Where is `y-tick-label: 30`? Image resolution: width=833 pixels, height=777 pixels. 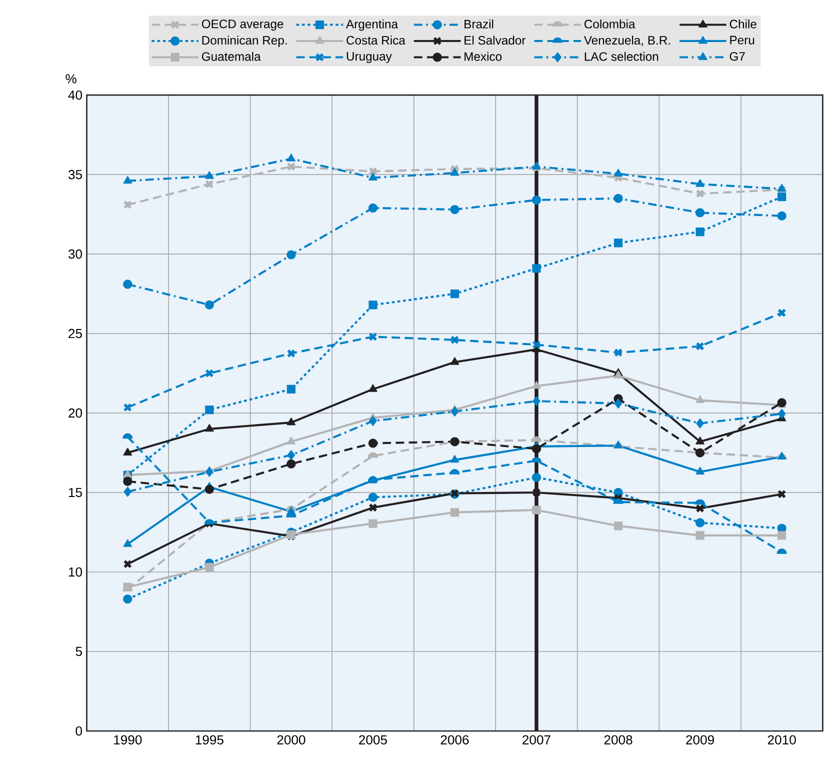 y-tick-label: 30 is located at coordinates (75, 254).